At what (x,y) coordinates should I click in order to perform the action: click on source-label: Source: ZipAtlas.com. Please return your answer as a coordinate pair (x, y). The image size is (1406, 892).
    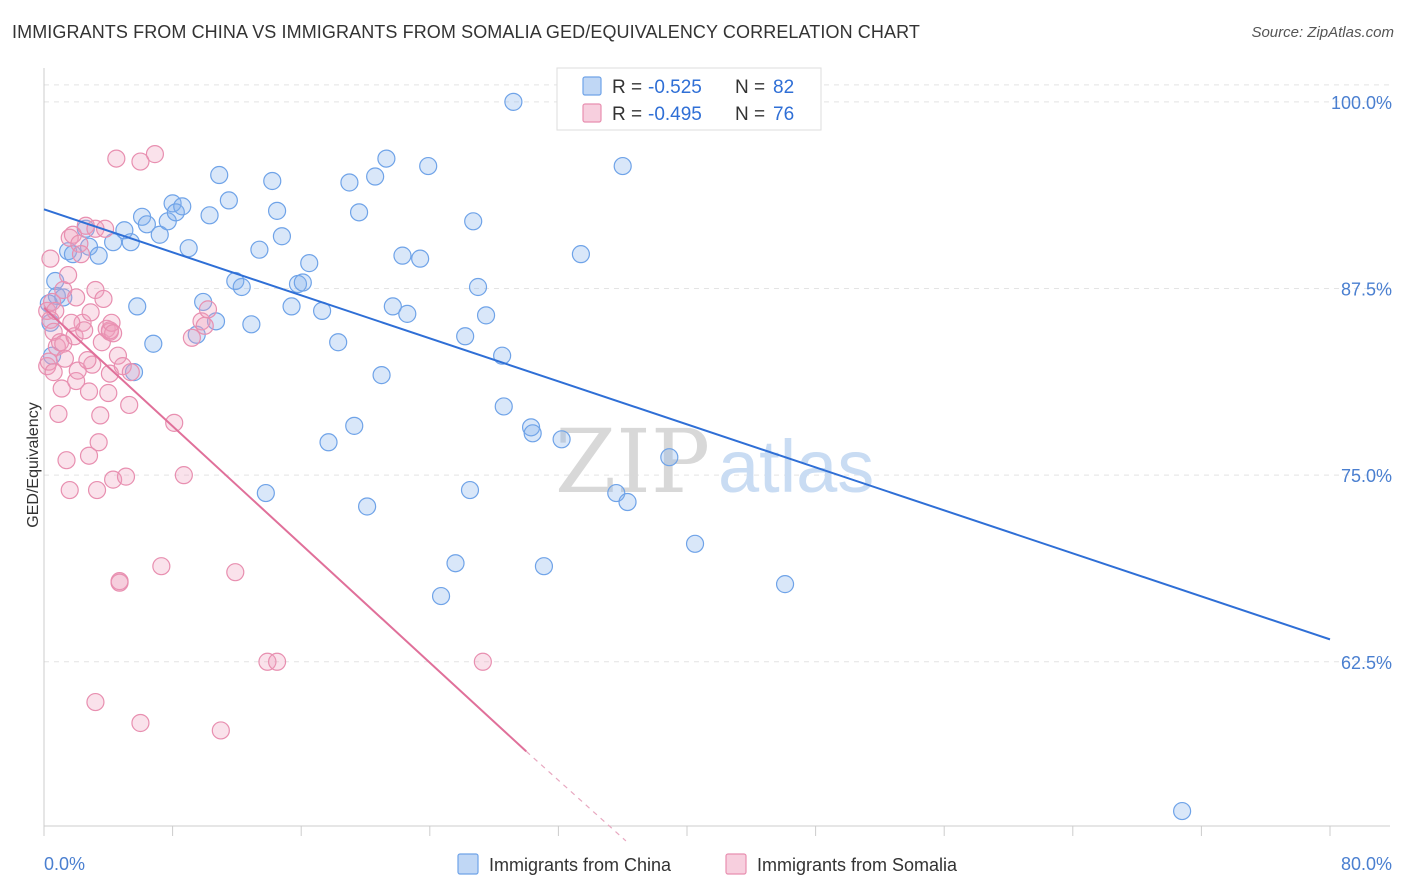
    Looking at the image, I should click on (1322, 32).